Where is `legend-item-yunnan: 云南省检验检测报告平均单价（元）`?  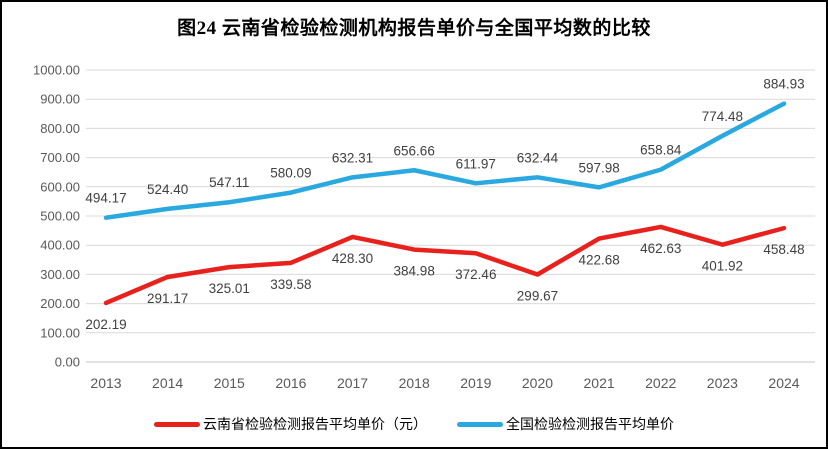 legend-item-yunnan: 云南省检验检测报告平均单价（元） is located at coordinates (290, 424).